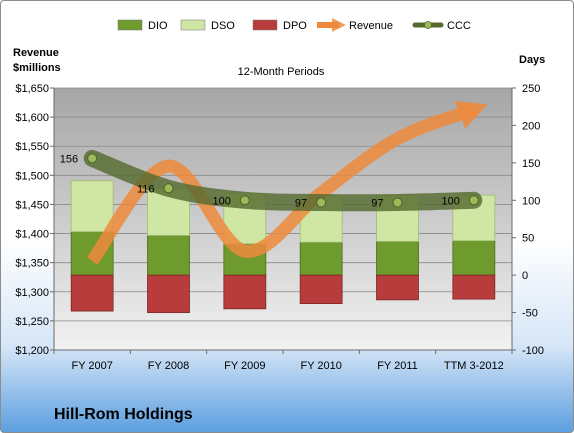 The width and height of the screenshot is (574, 433). I want to click on y-left-tick-label: $1,400, so click(32, 235).